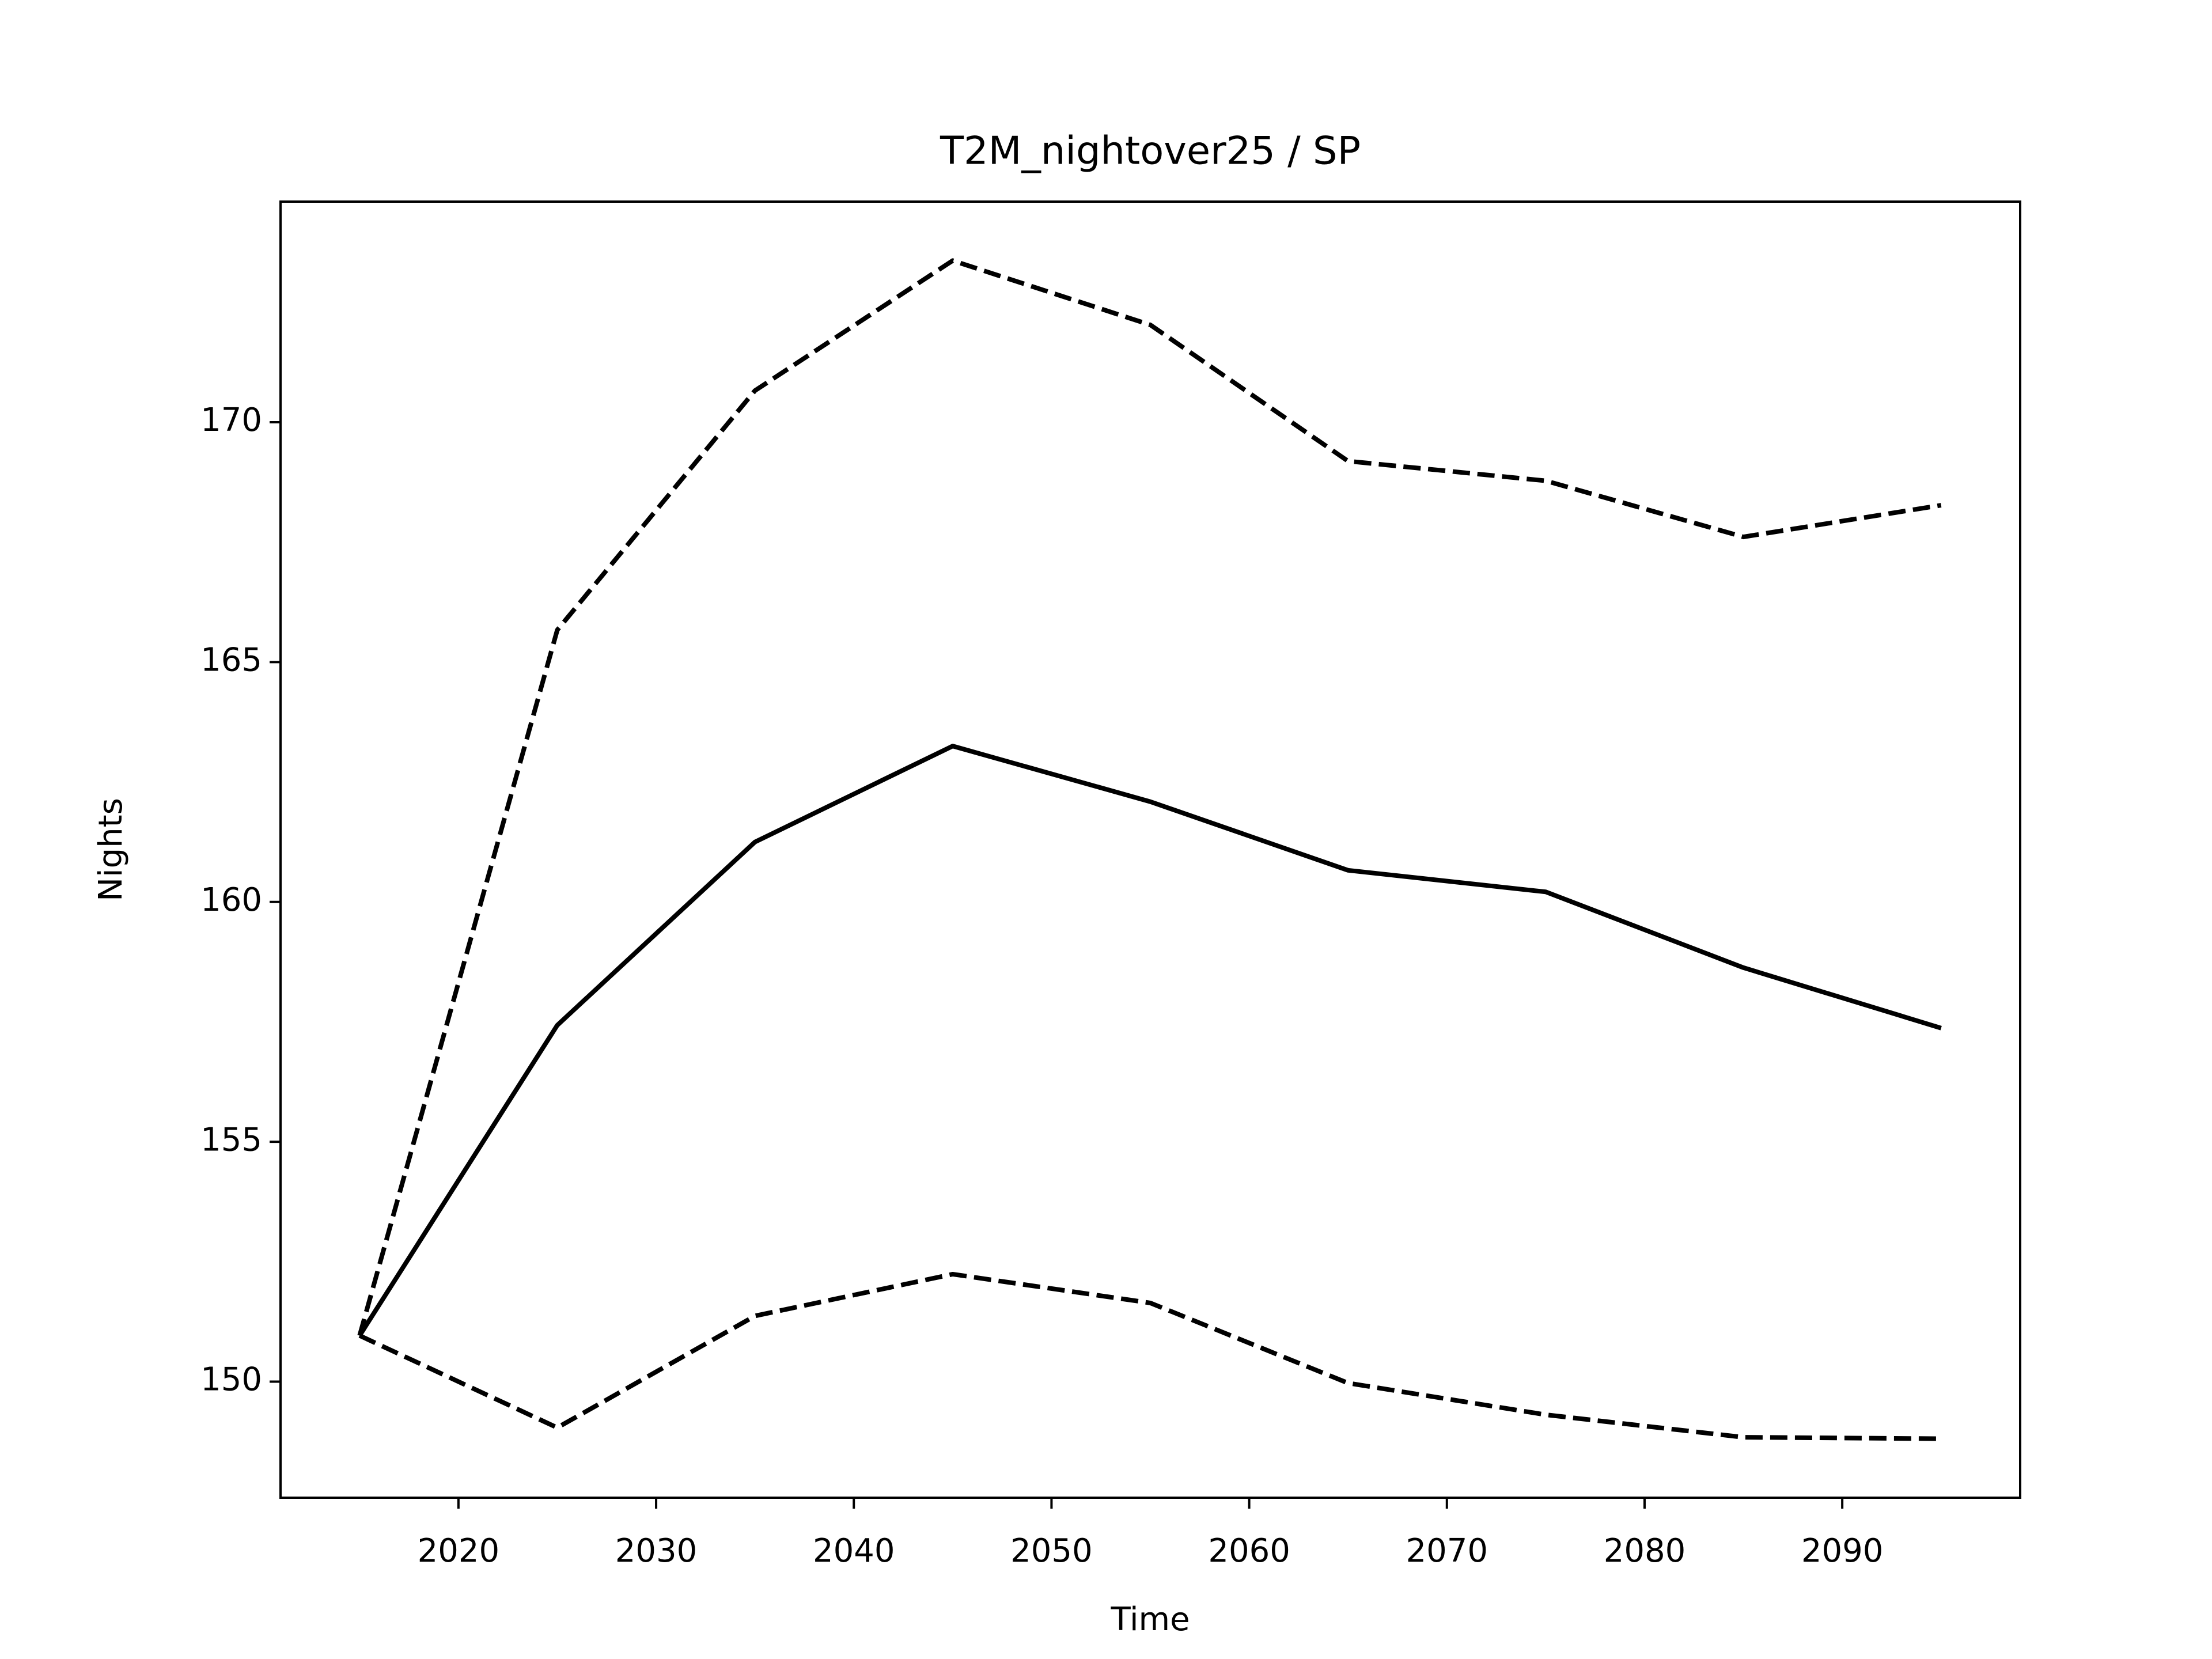 This screenshot has width=2212, height=1659. I want to click on series-line, so click(1149, 1356).